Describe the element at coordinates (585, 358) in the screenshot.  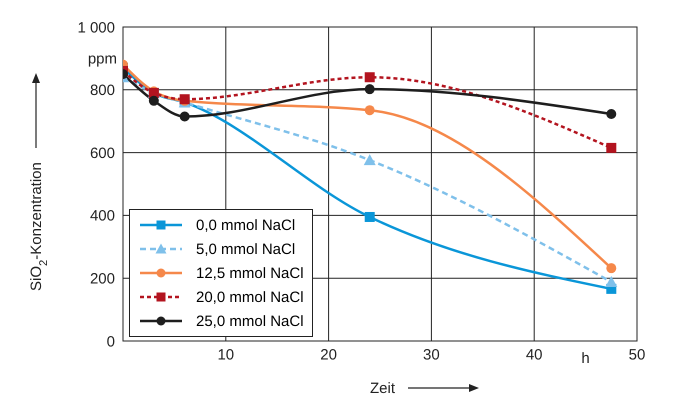
I see `text: h` at that location.